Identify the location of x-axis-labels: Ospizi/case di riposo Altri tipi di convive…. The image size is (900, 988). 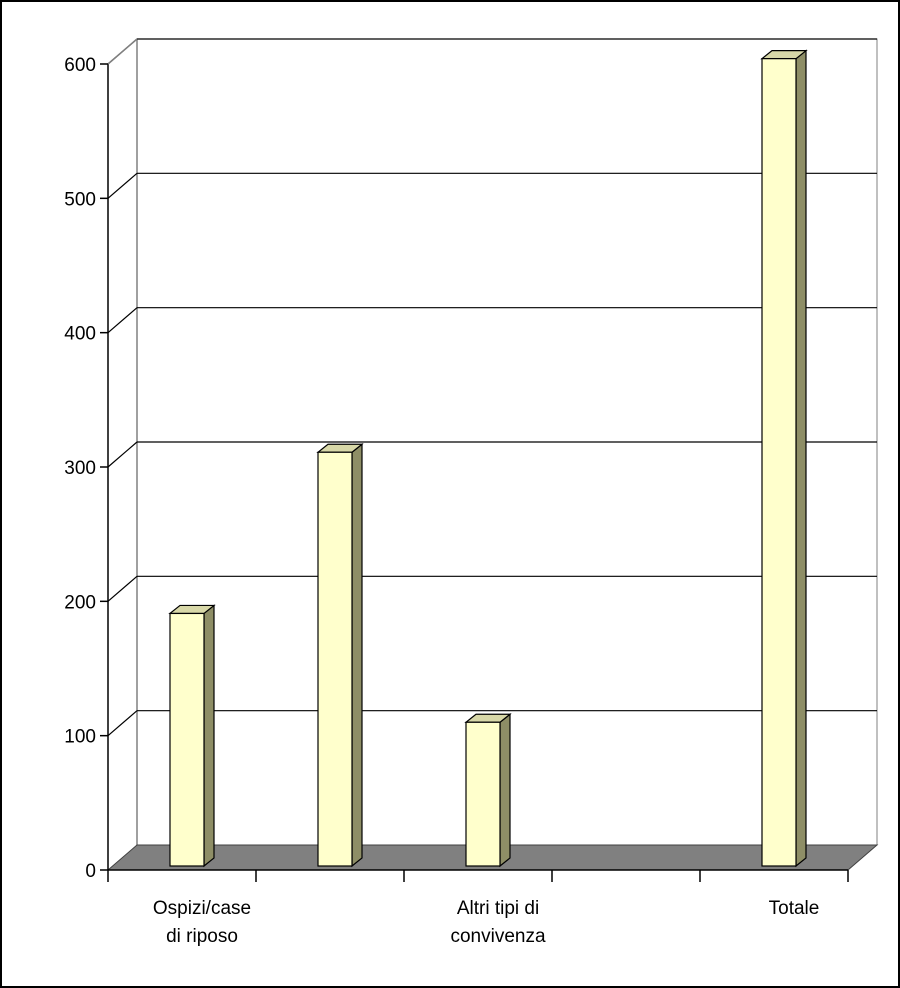
(486, 922).